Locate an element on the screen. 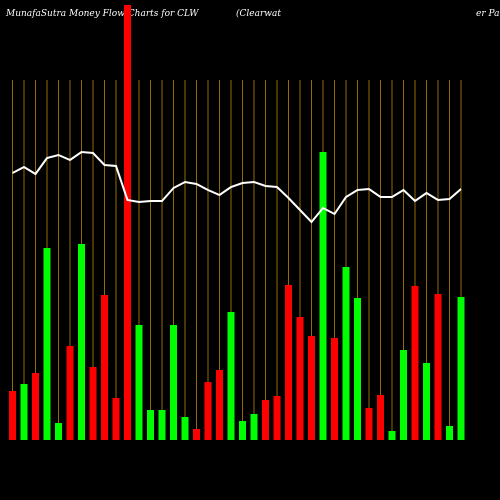 The image size is (500, 500). money-flow-line is located at coordinates (237, 187).